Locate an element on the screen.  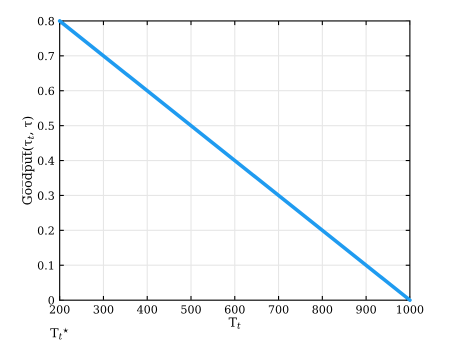
text: T$_{t}$$^{⋆}$ is located at coordinates (59, 334).